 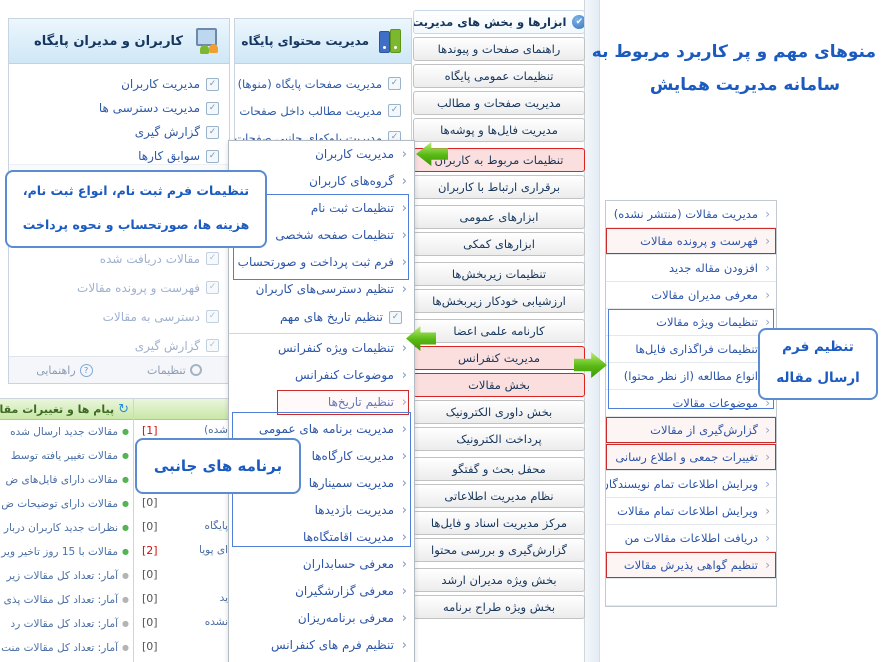 What do you see at coordinates (67, 456) in the screenshot?
I see `message-item: مقالات تغییر یافته توسط` at bounding box center [67, 456].